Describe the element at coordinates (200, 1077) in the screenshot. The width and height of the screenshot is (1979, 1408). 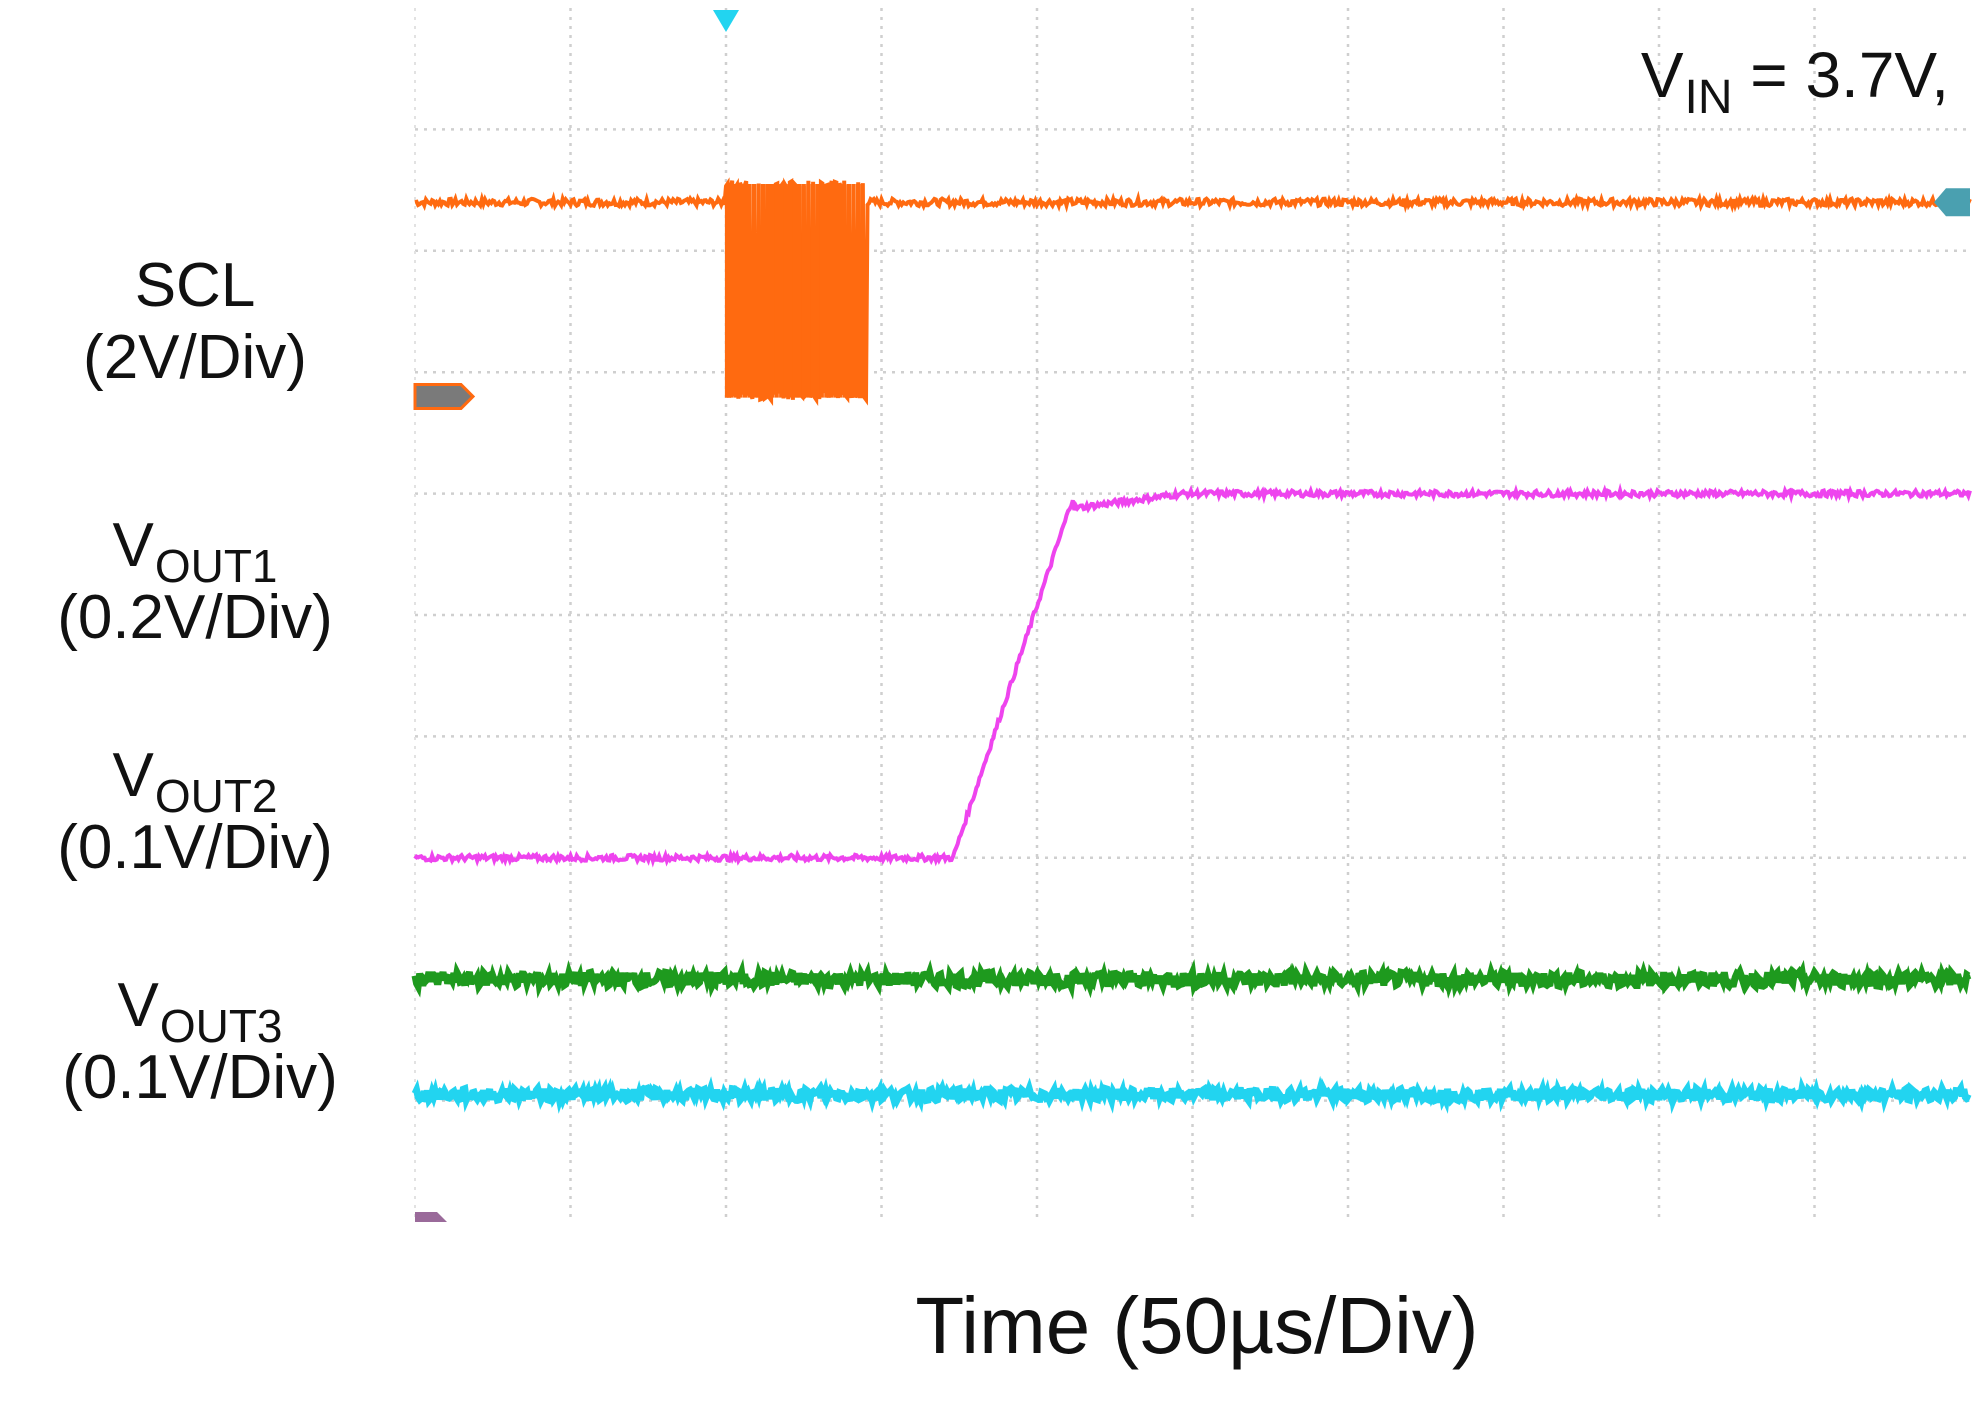
I see `vout3-scale: (0.1V/Div)` at that location.